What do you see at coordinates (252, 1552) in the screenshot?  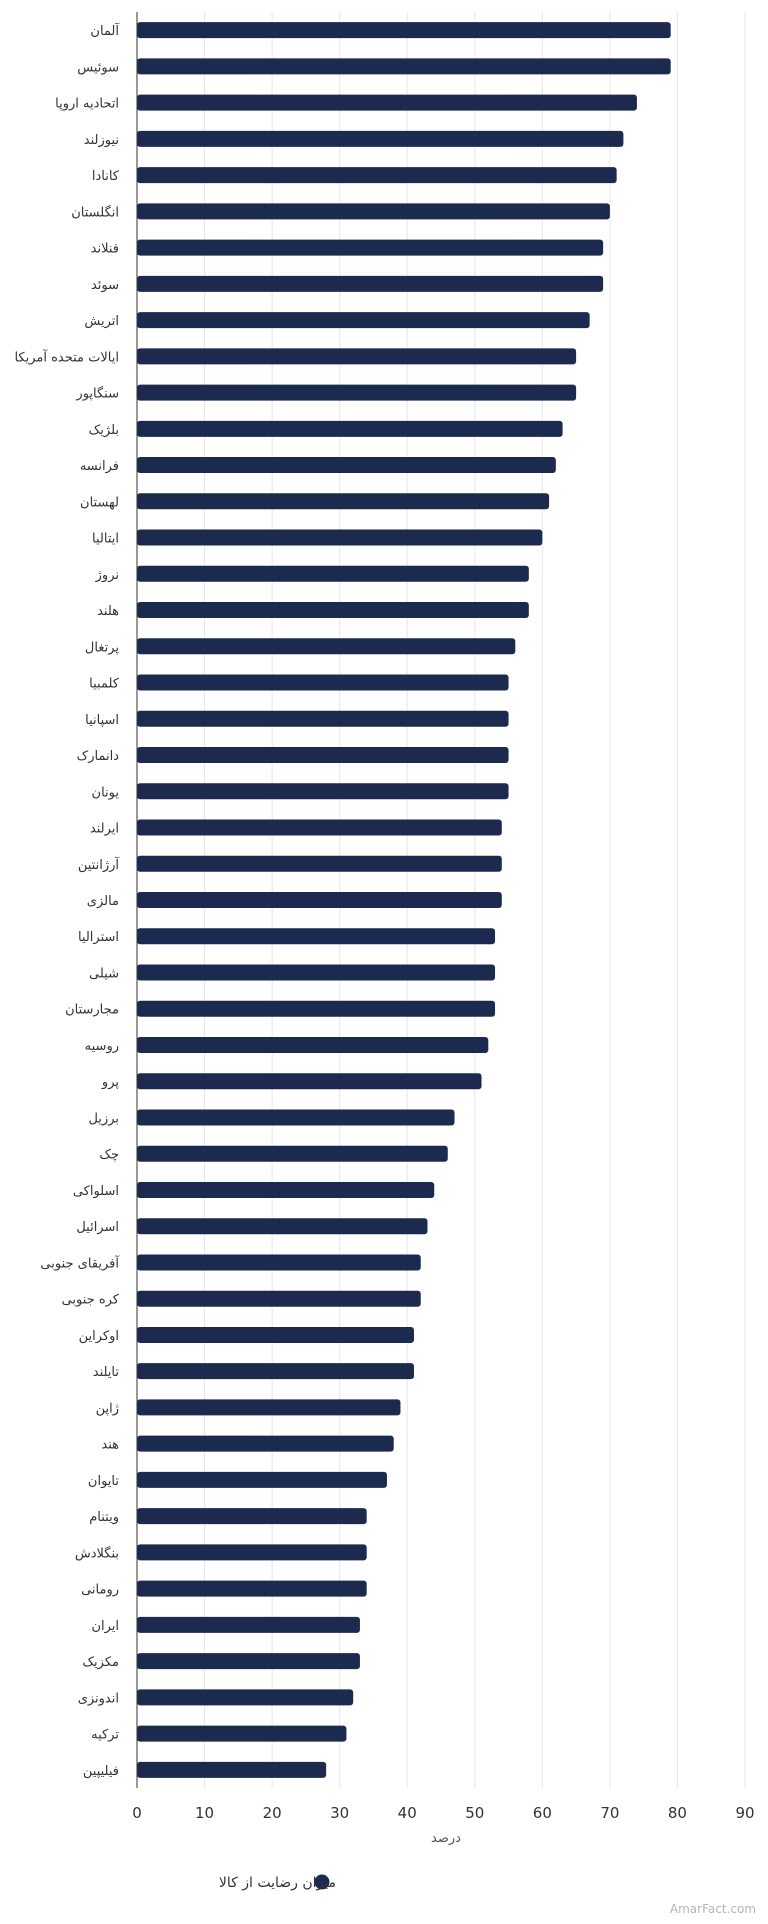 I see `bar: بنگلادش: 34` at bounding box center [252, 1552].